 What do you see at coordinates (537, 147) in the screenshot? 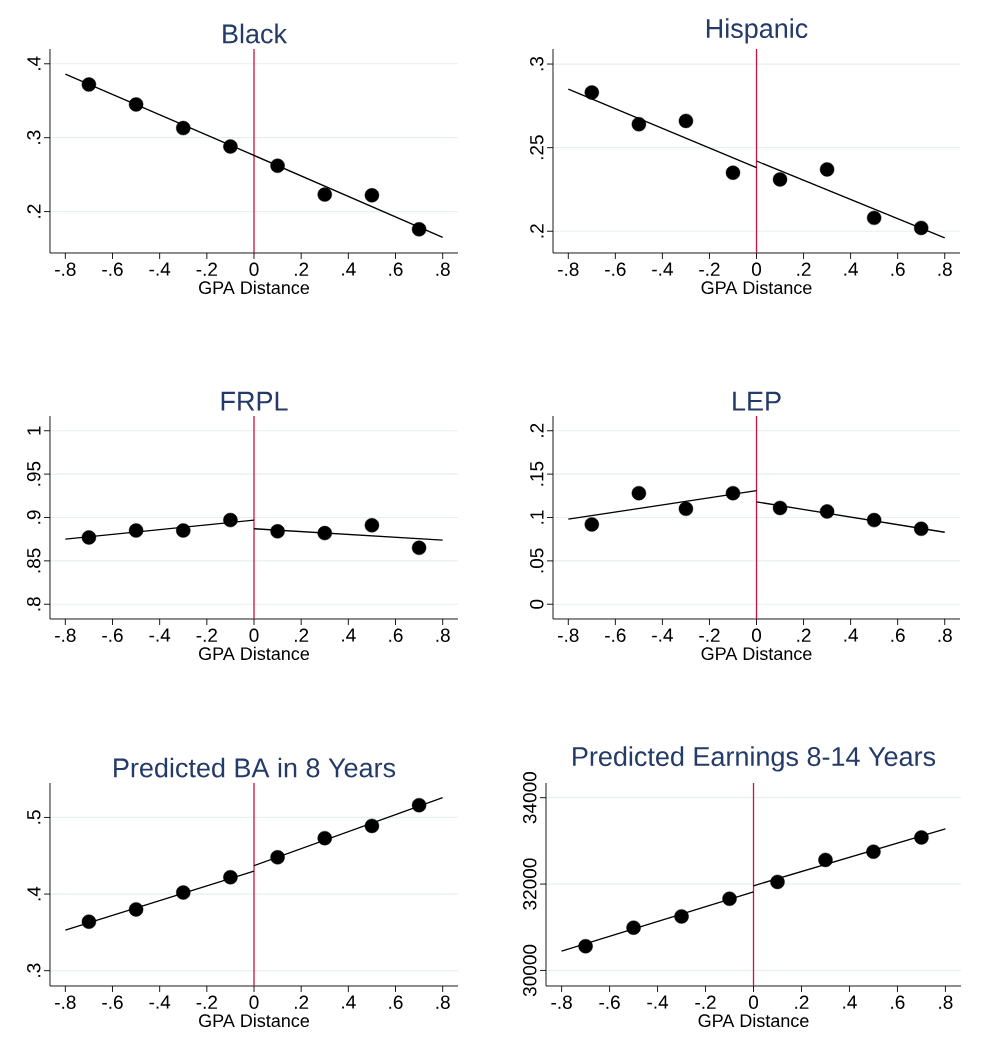
I see `y-tick-label: .25` at bounding box center [537, 147].